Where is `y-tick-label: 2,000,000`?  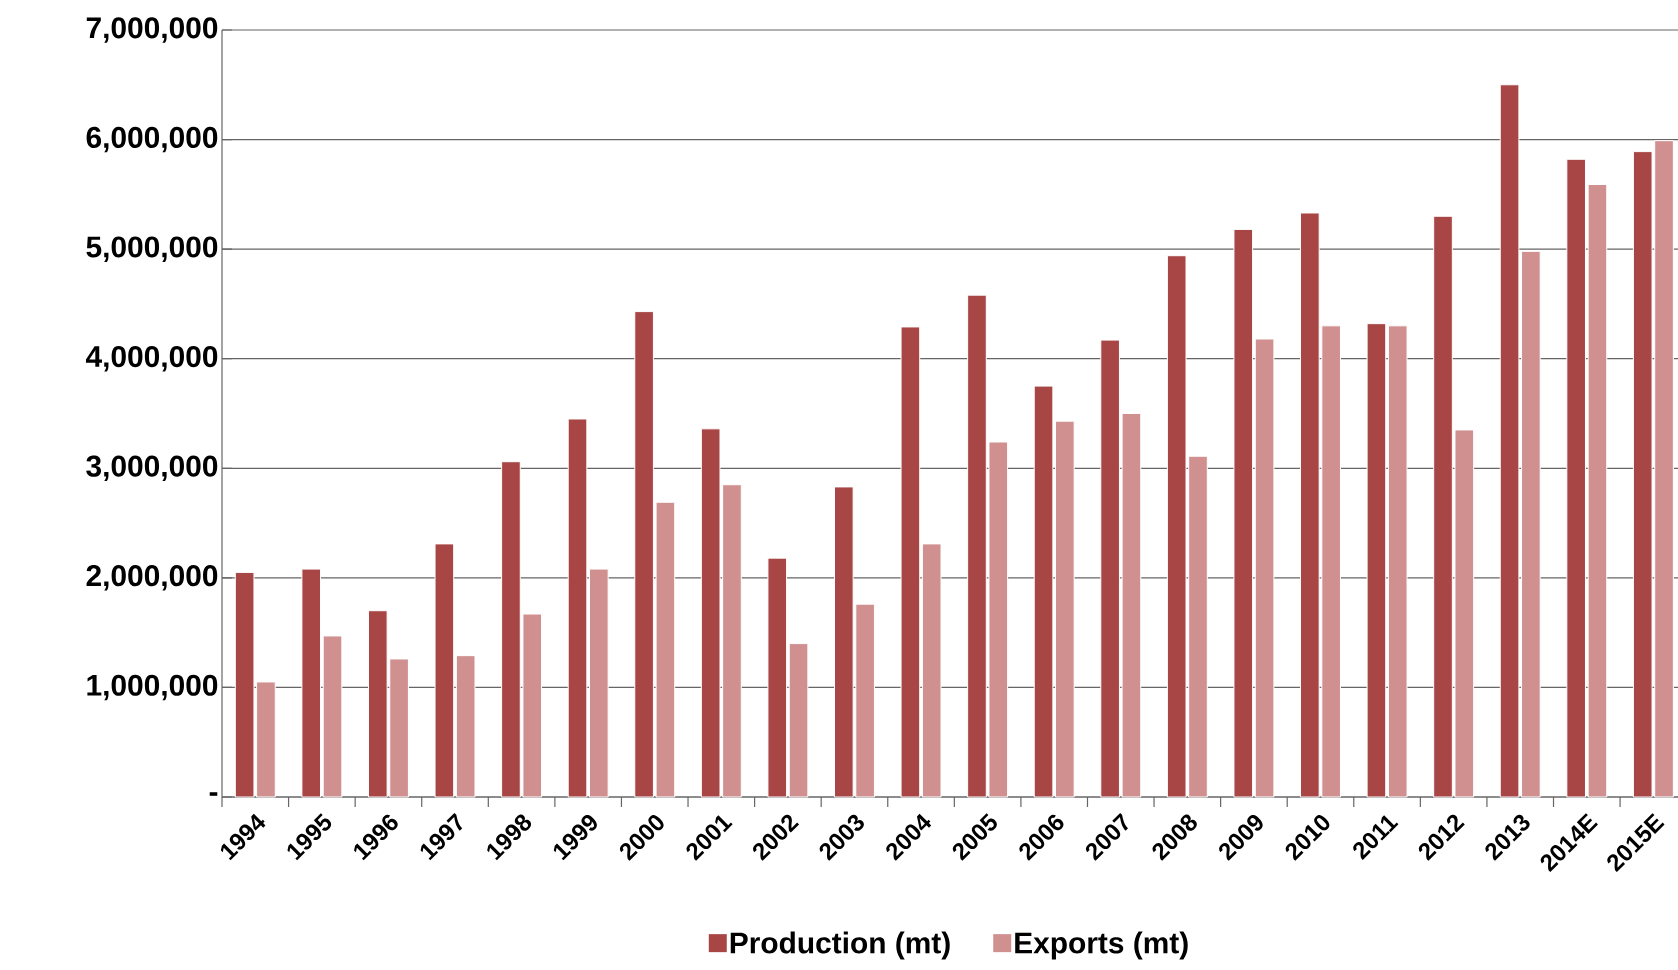 y-tick-label: 2,000,000 is located at coordinates (152, 578).